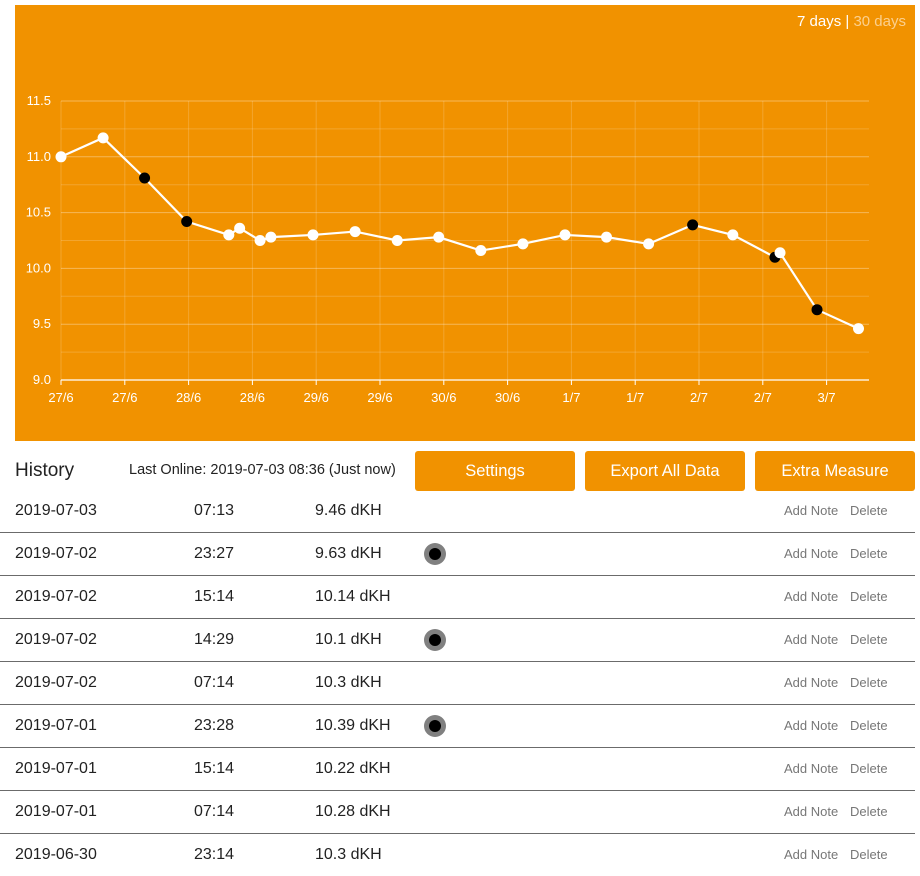 The image size is (920, 876). Describe the element at coordinates (457, 855) in the screenshot. I see `table-row: 2019-06-30 23:14 10.3 dKH Add Note Delete` at that location.